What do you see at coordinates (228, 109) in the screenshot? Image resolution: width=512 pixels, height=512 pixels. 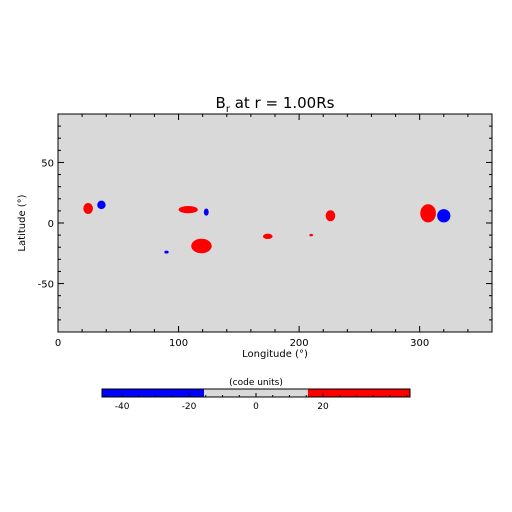 I see `chart-title-subscript: r` at bounding box center [228, 109].